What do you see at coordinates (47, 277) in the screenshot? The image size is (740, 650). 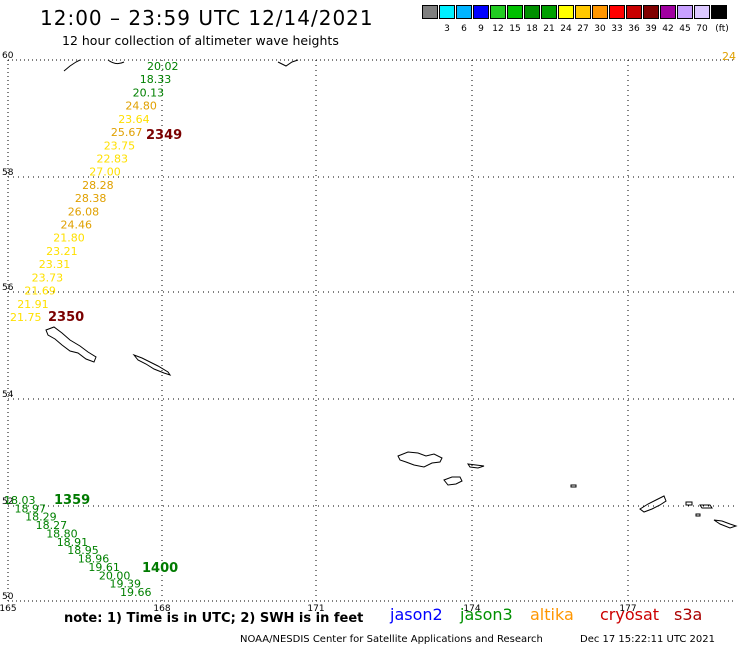 I see `wave-height-label: 23.73` at bounding box center [47, 277].